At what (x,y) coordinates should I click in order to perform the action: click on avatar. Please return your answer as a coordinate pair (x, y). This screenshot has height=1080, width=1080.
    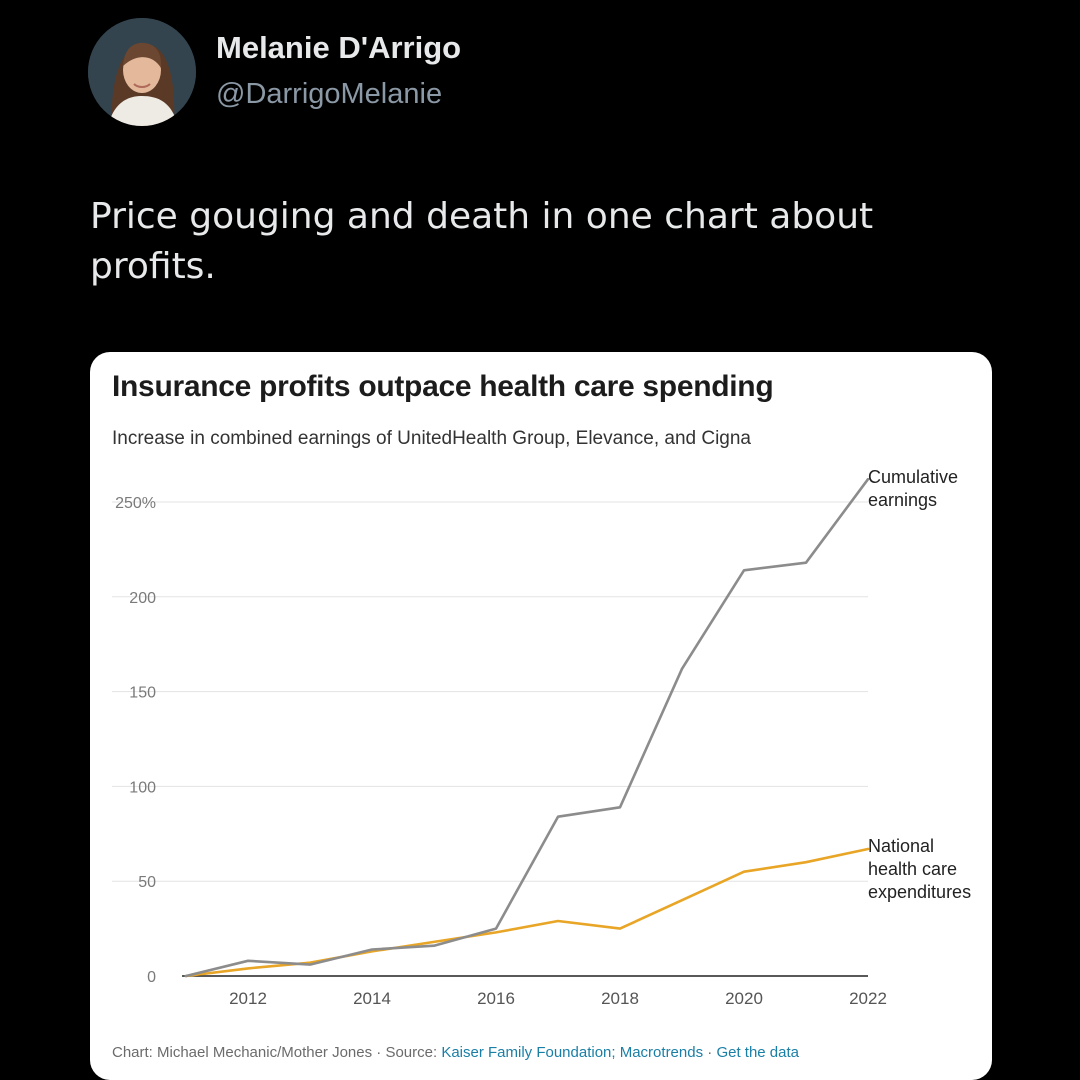
    Looking at the image, I should click on (142, 72).